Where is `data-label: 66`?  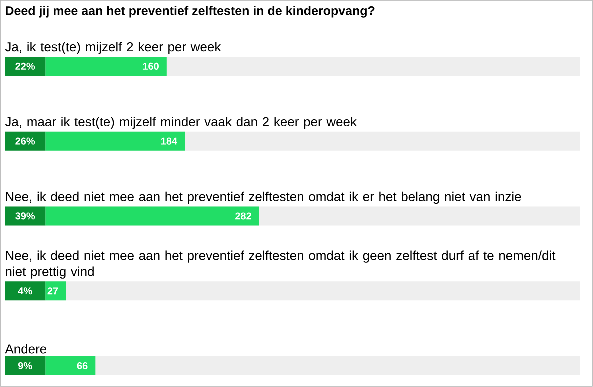
data-label: 66 is located at coordinates (82, 366).